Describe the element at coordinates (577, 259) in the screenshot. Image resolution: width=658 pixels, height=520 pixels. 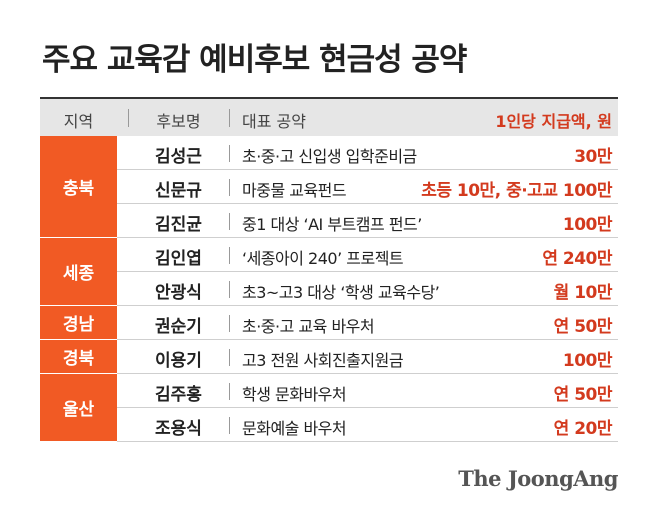
I see `amount-value: 연 240만` at that location.